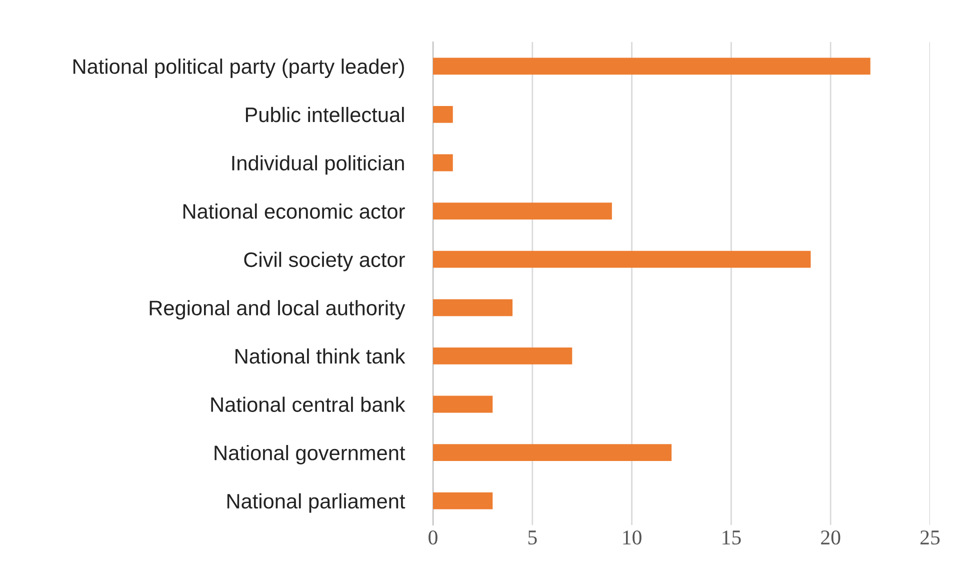  I want to click on y-tick-label: National political party (party leader), so click(238, 68).